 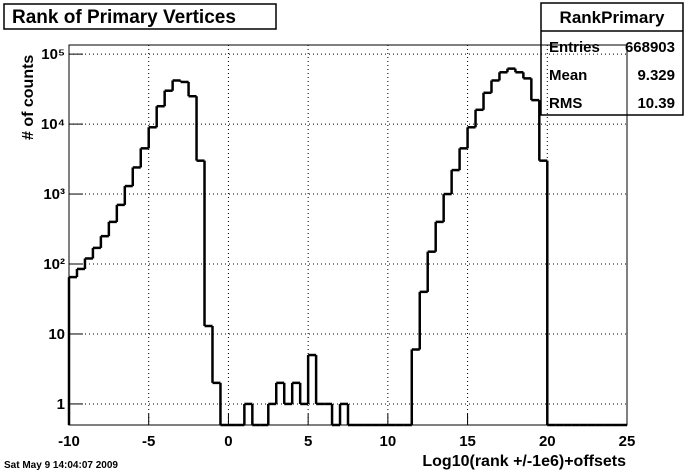 I want to click on x-tick-label: 25, so click(x=627, y=441).